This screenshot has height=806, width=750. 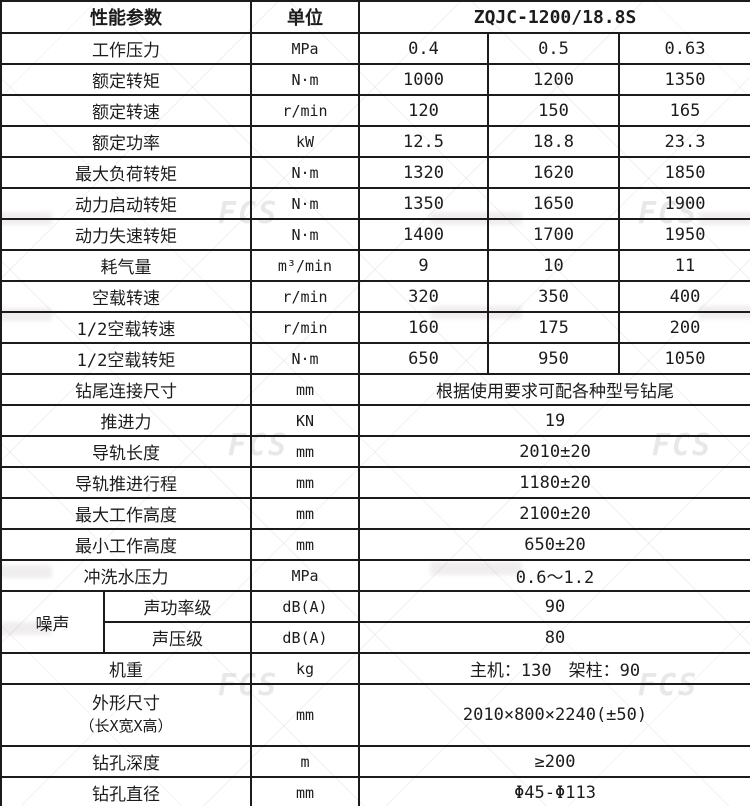 What do you see at coordinates (553, 296) in the screenshot?
I see `value-cell: 350` at bounding box center [553, 296].